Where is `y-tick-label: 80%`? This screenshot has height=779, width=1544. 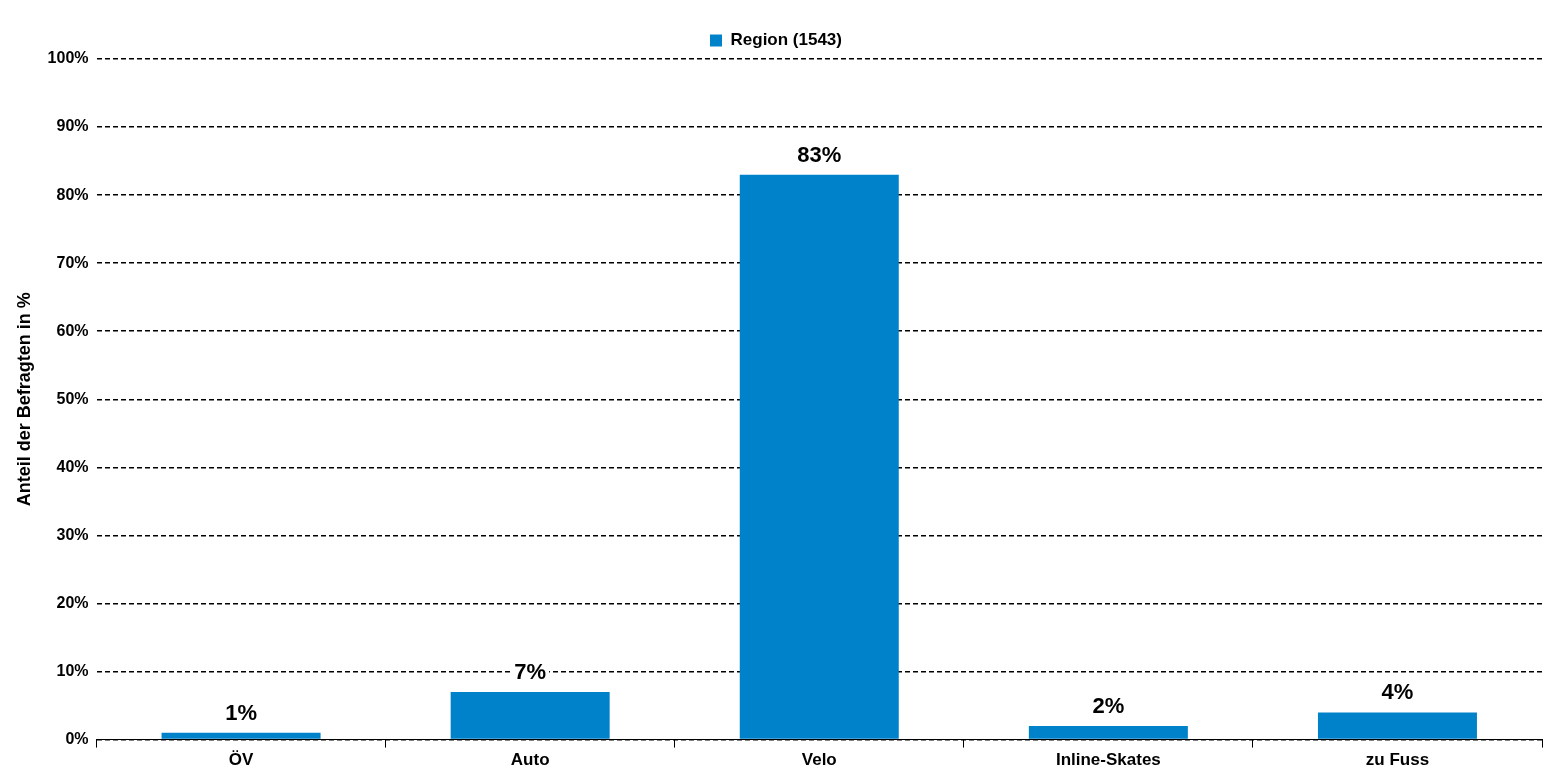
y-tick-label: 80% is located at coordinates (72, 194).